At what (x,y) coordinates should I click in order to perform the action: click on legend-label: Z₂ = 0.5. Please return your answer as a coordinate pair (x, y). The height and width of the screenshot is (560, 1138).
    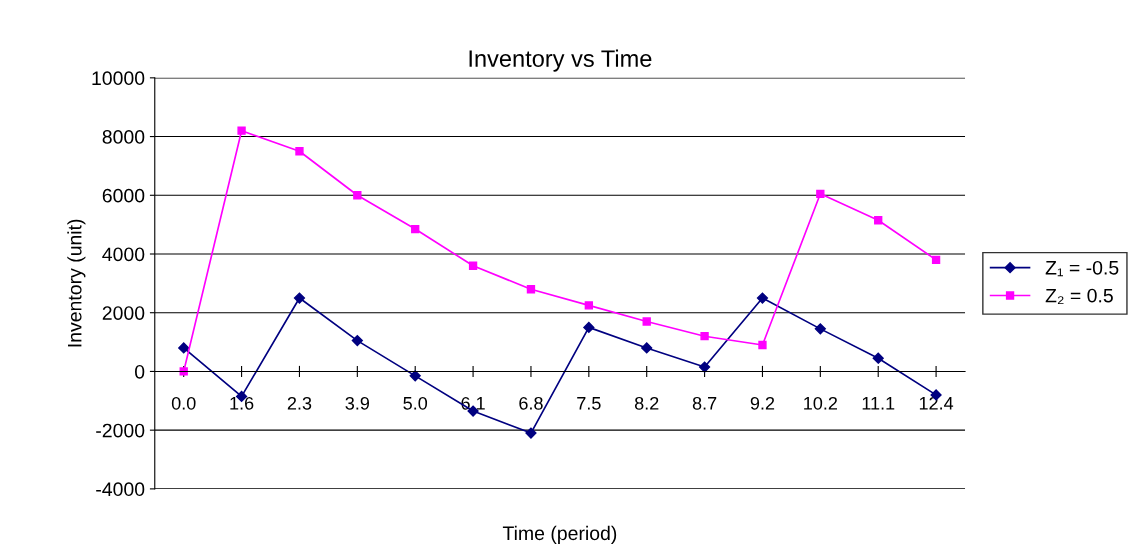
    Looking at the image, I should click on (1079, 296).